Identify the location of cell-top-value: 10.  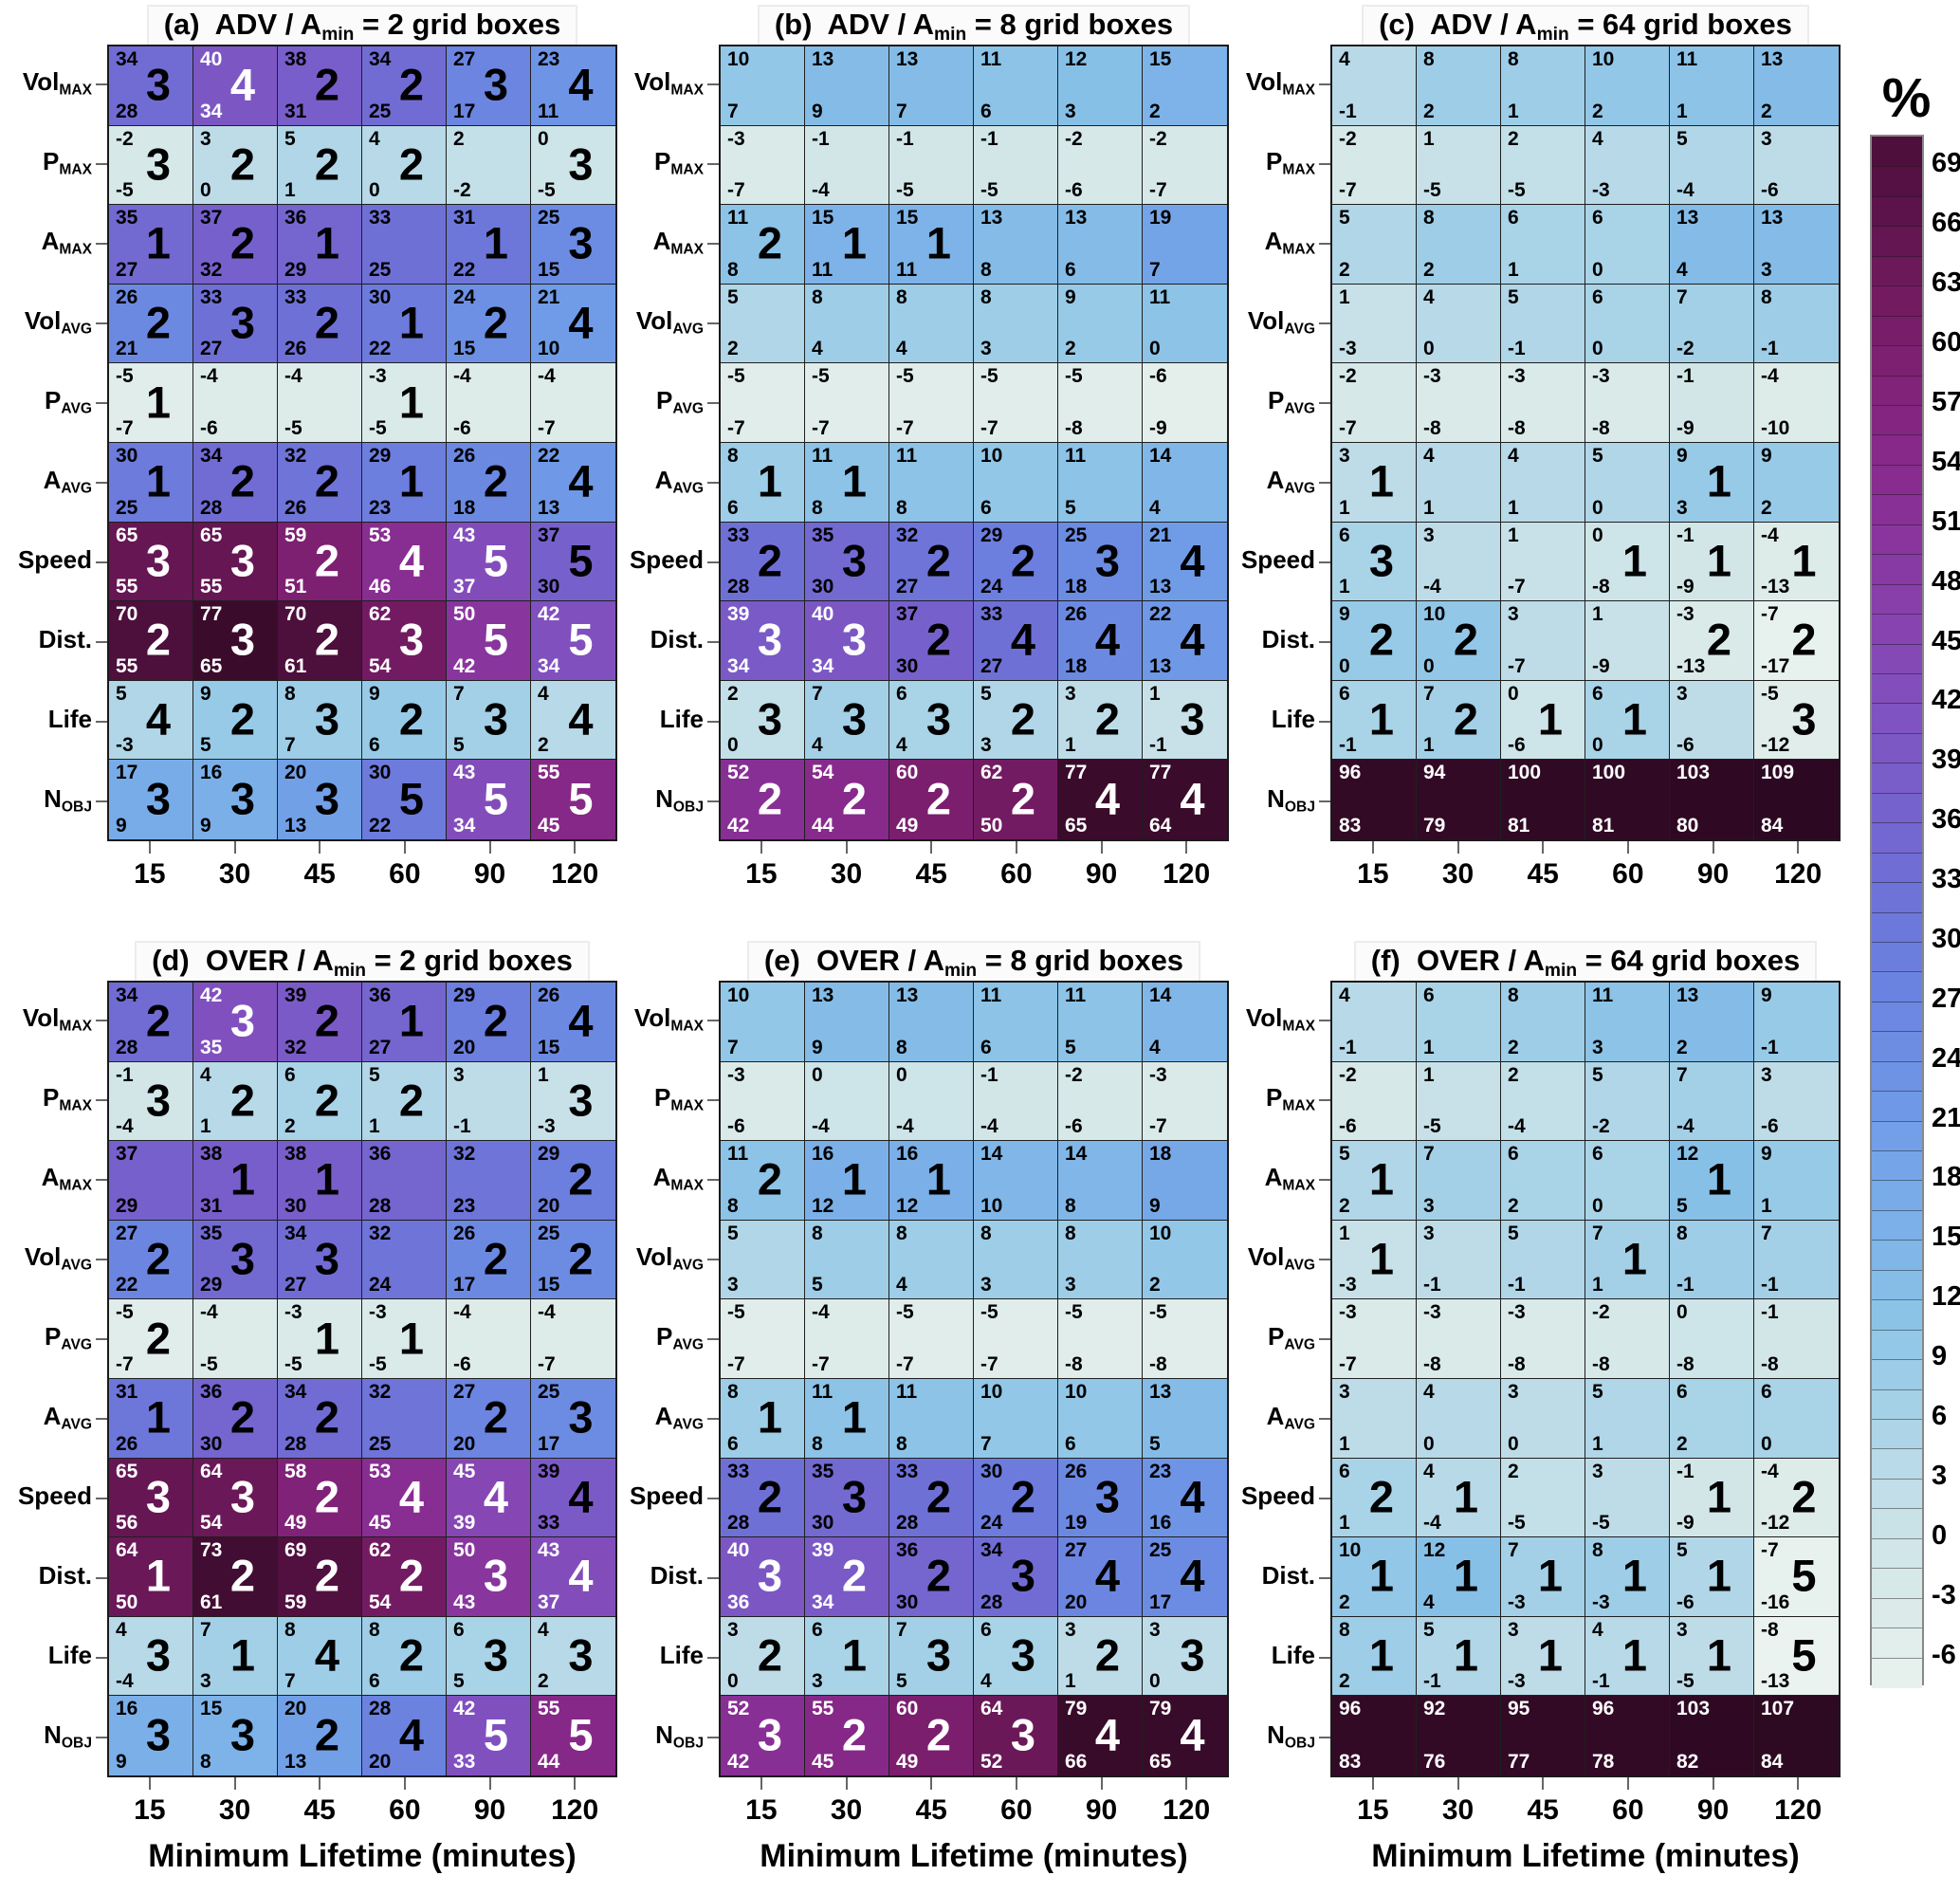
(991, 1392).